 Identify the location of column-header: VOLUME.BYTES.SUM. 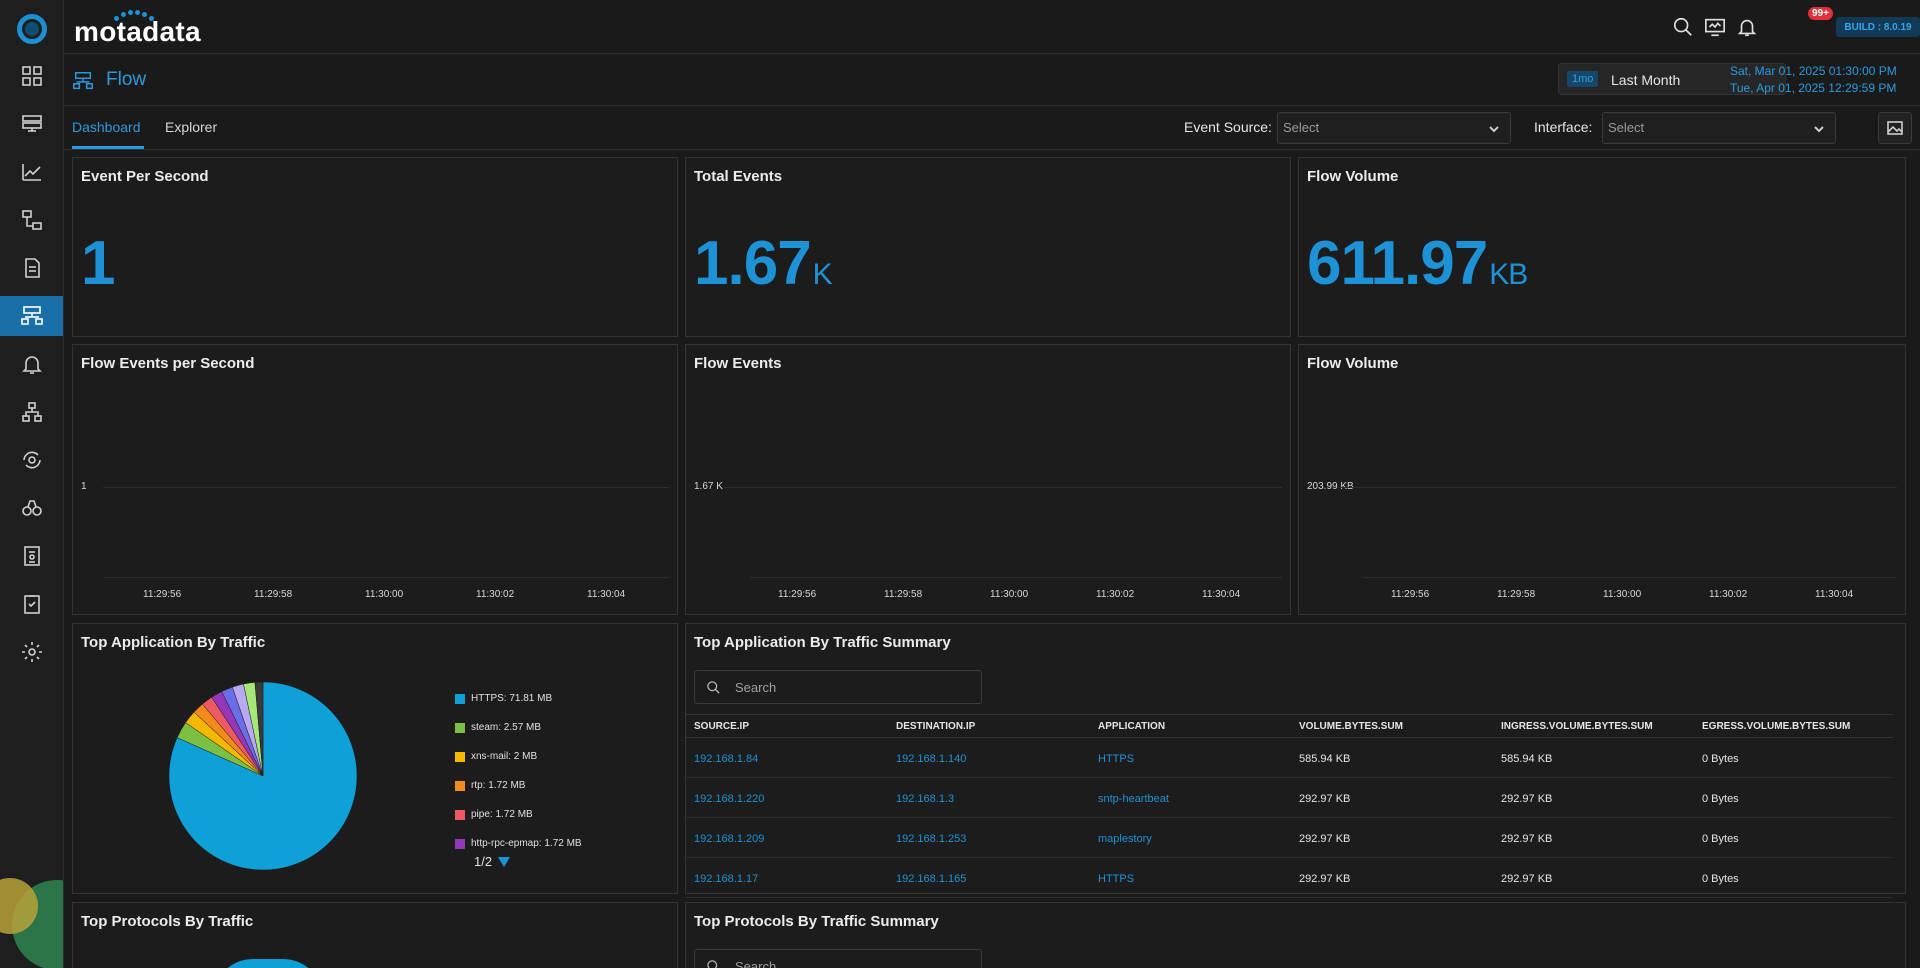
(1351, 726).